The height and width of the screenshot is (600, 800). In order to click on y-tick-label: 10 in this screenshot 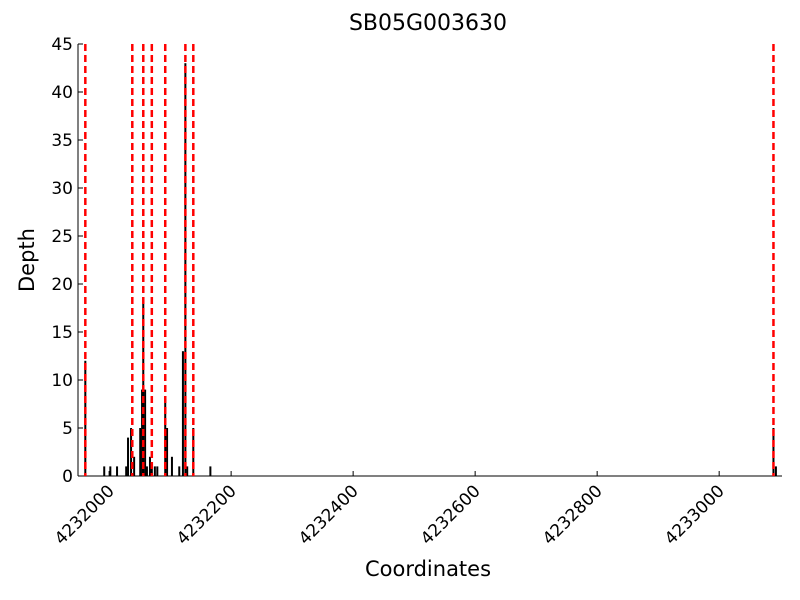, I will do `click(62, 381)`.